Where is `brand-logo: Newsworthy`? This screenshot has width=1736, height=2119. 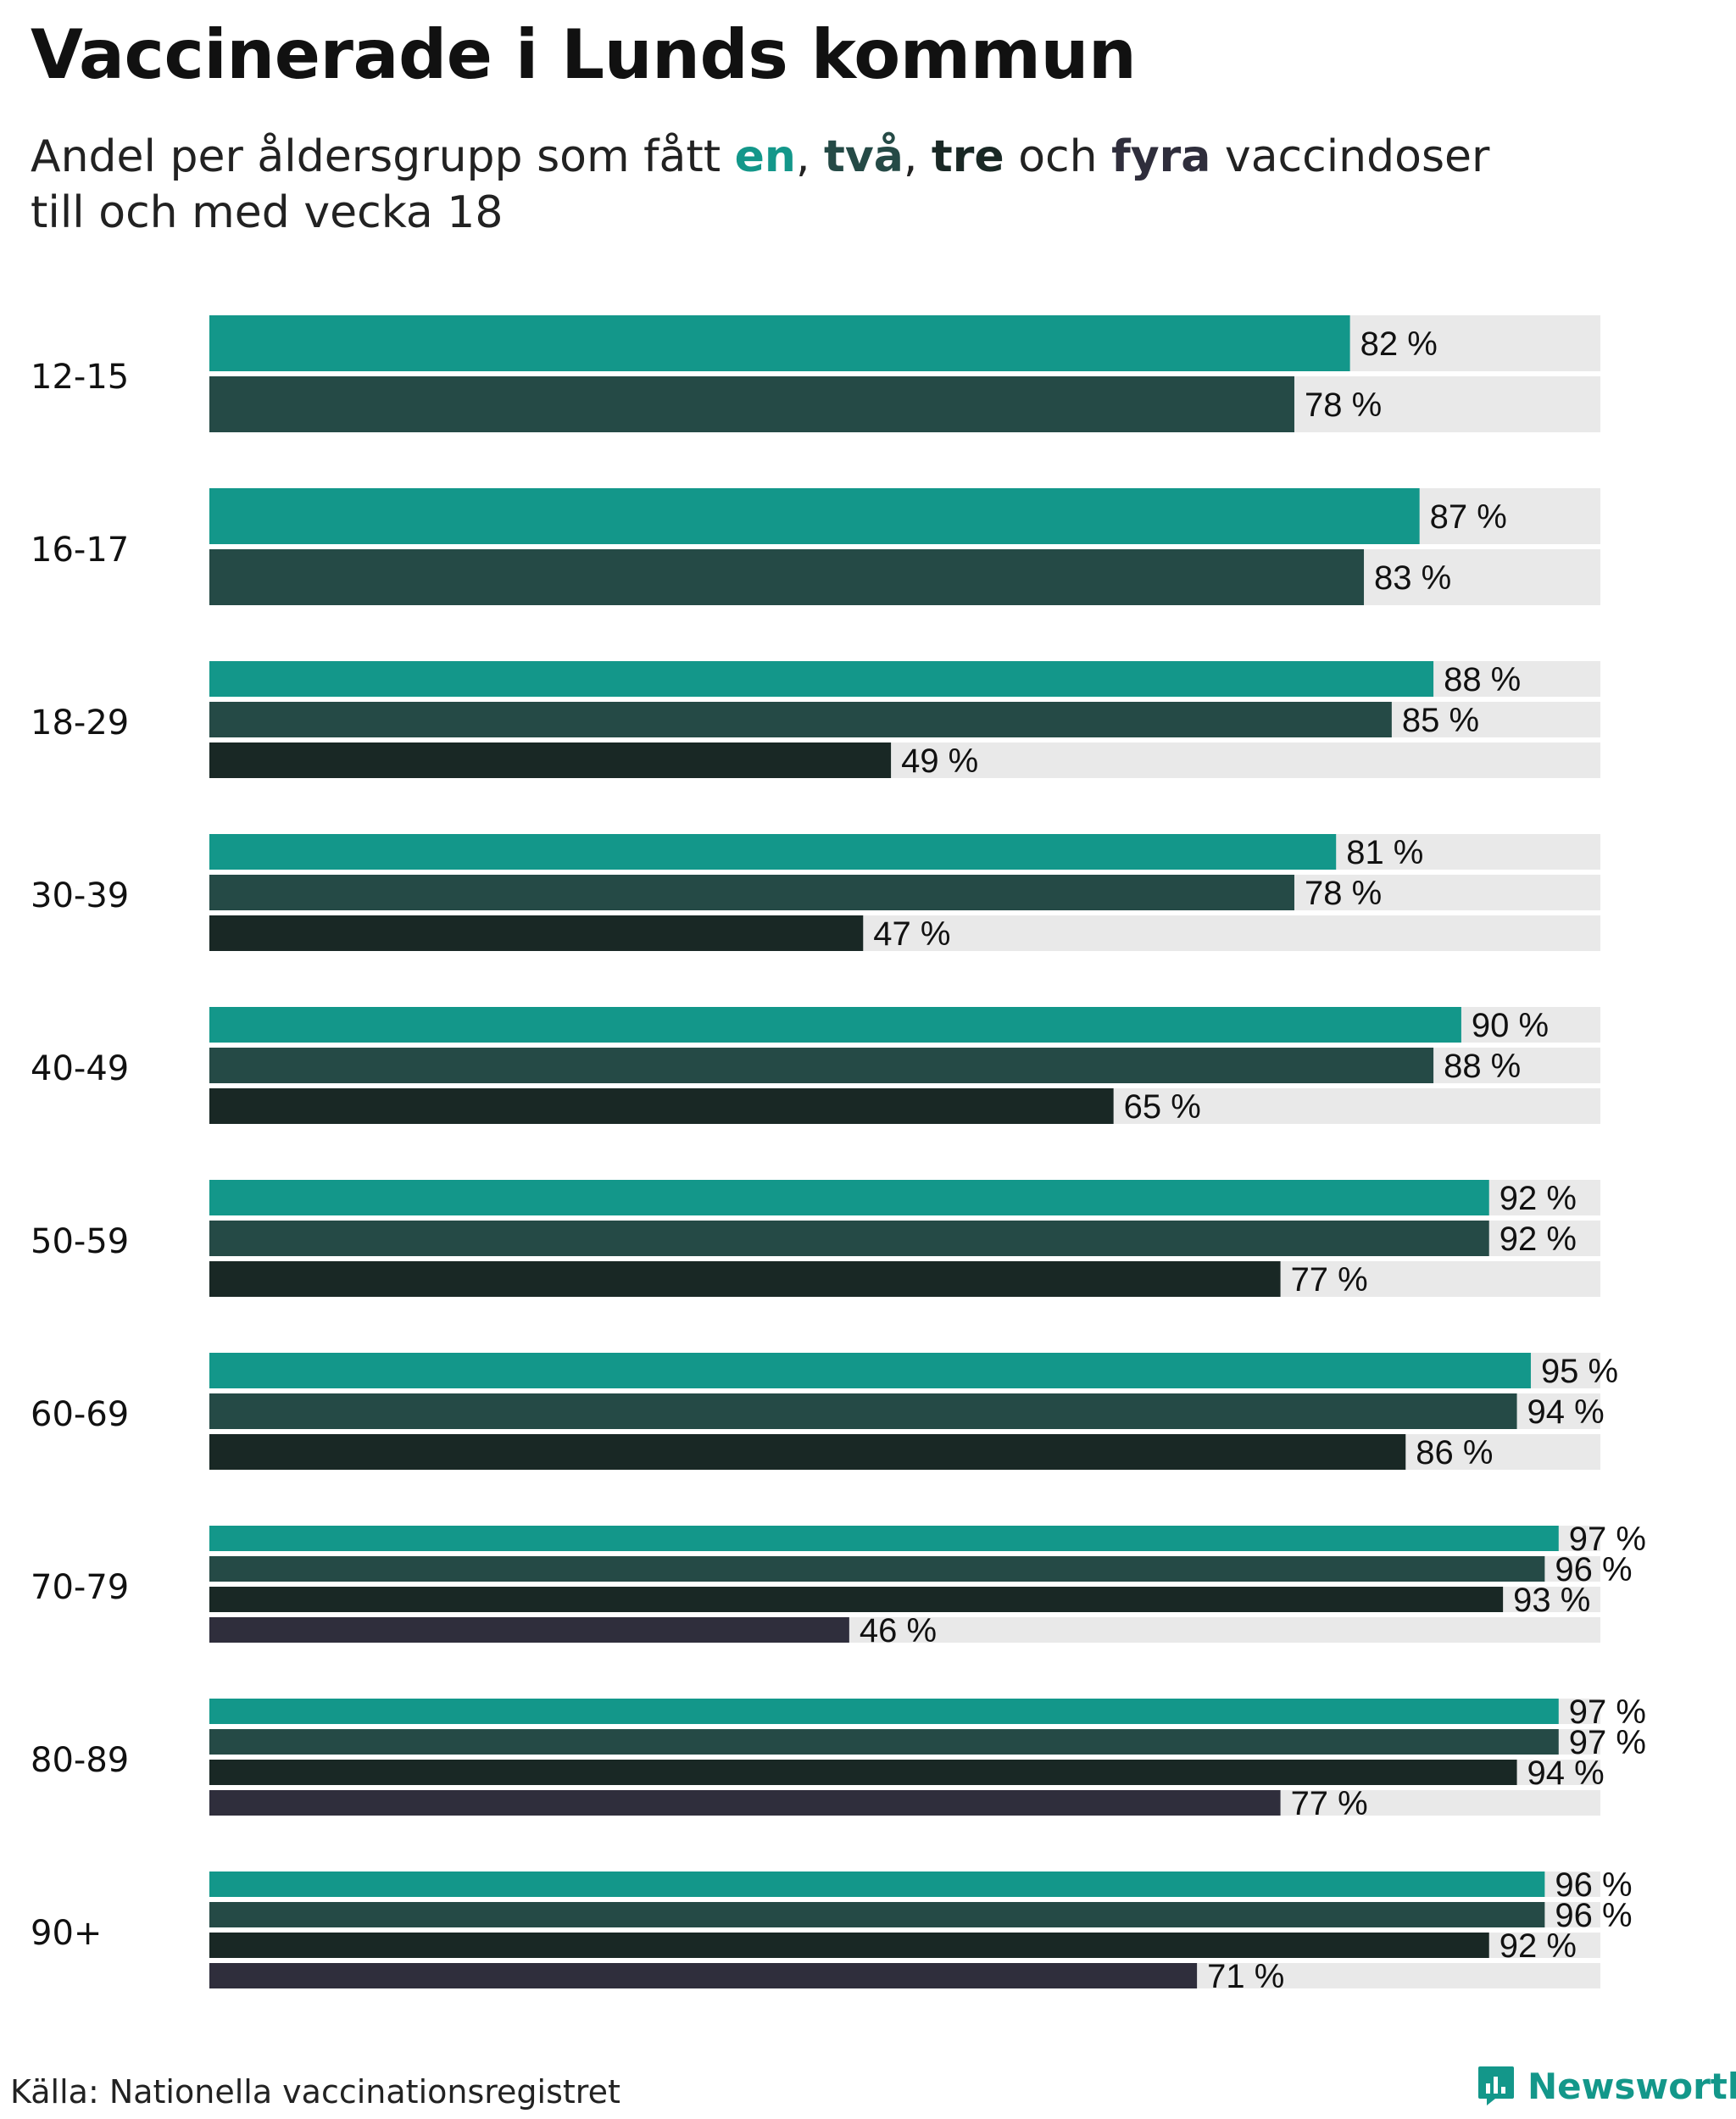 brand-logo: Newsworthy is located at coordinates (1606, 2086).